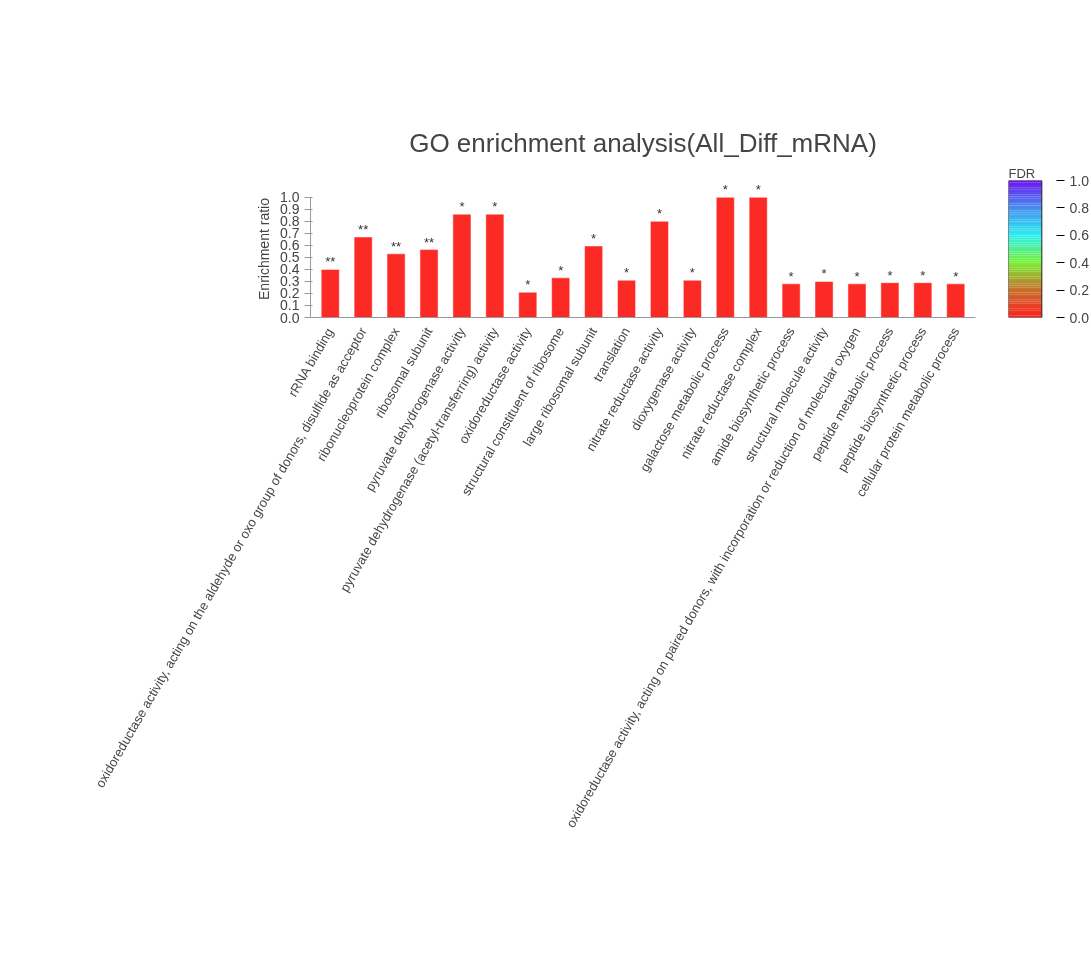 The height and width of the screenshot is (969, 1091). Describe the element at coordinates (1079, 262) in the screenshot. I see `color-bar-label: 0.4` at that location.